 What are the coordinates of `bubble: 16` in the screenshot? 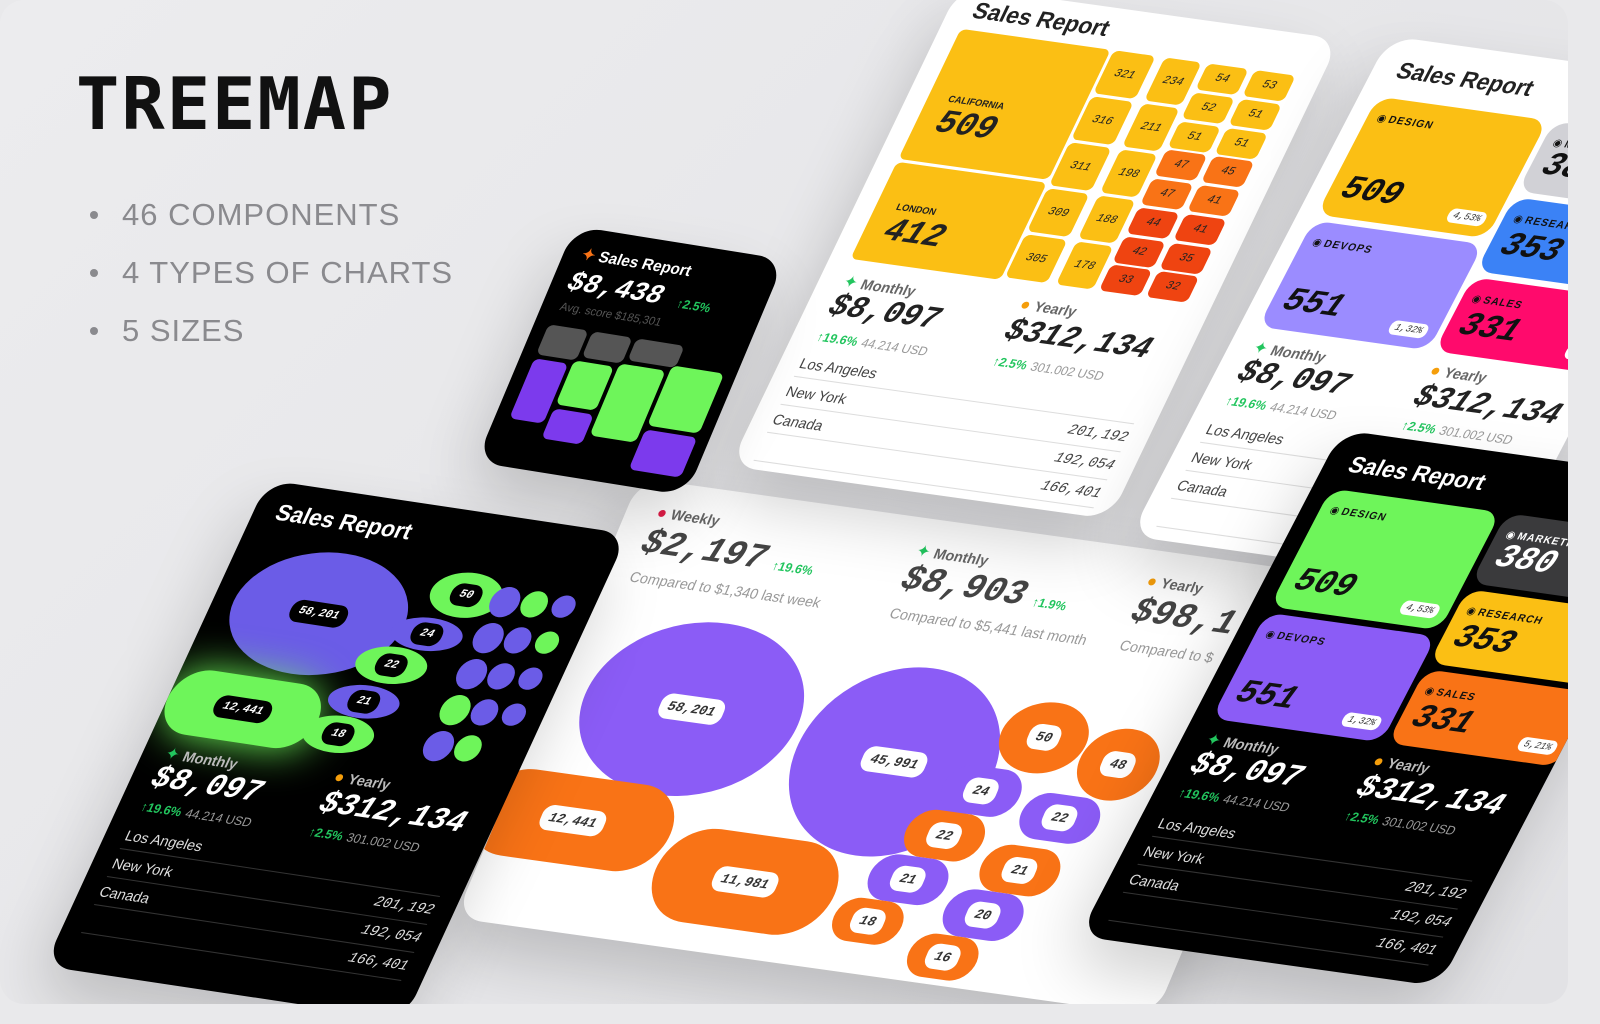 It's located at (942, 957).